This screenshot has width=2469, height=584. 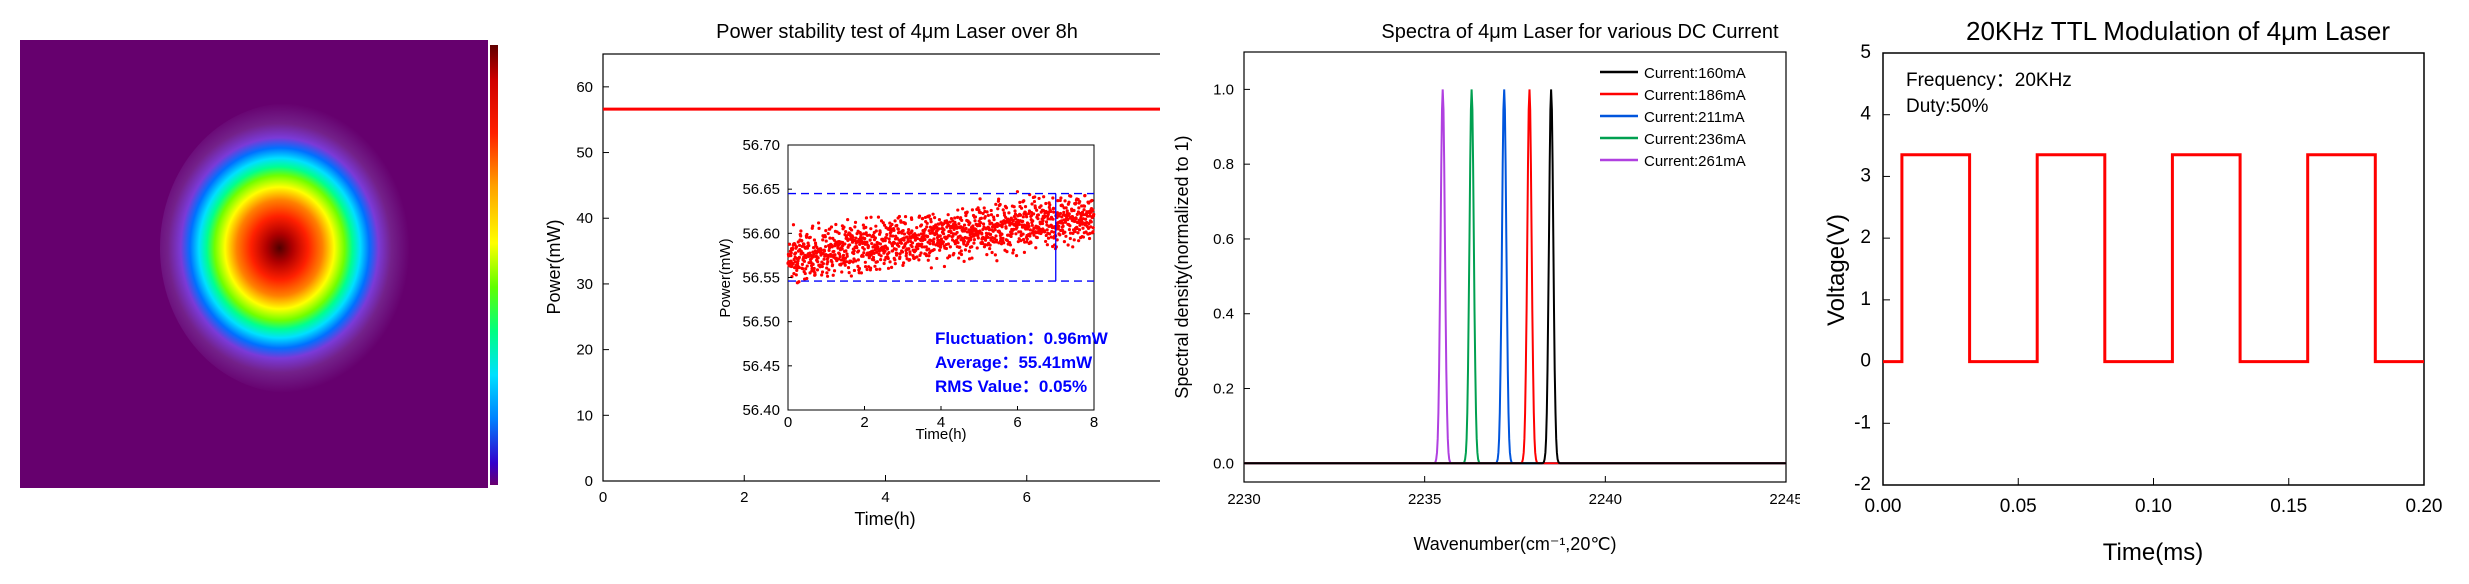 What do you see at coordinates (761, 322) in the screenshot?
I see `y-tick-label: 56.50` at bounding box center [761, 322].